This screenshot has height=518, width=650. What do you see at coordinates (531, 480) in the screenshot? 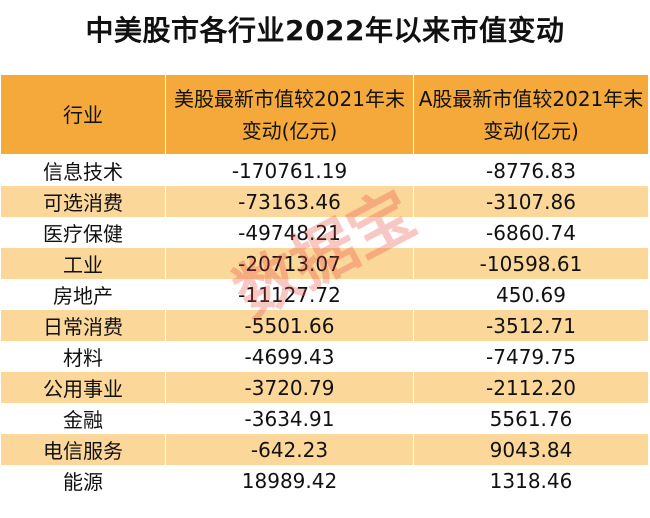
I see `cell-a-share-change: 1318.46` at bounding box center [531, 480].